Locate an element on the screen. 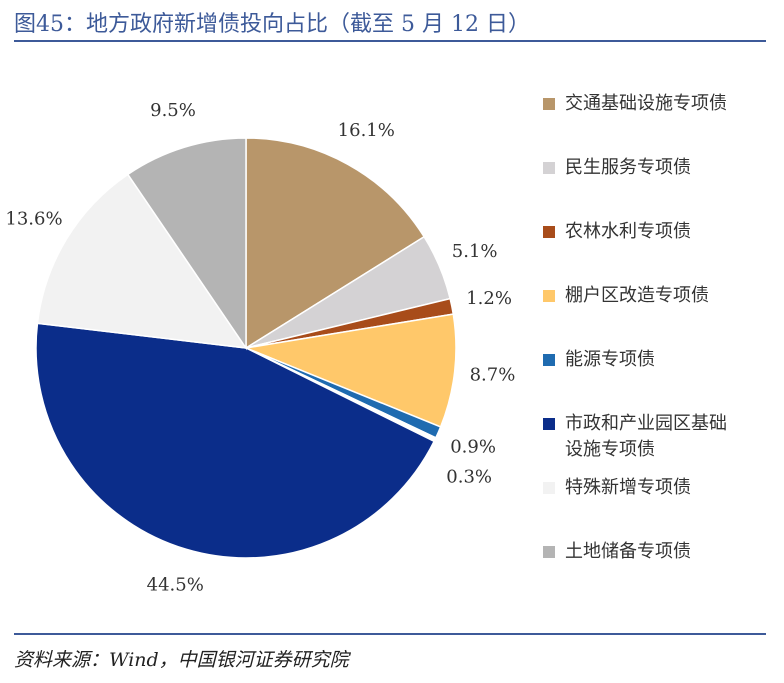  legend-item: 农林水利专项债 is located at coordinates (643, 232).